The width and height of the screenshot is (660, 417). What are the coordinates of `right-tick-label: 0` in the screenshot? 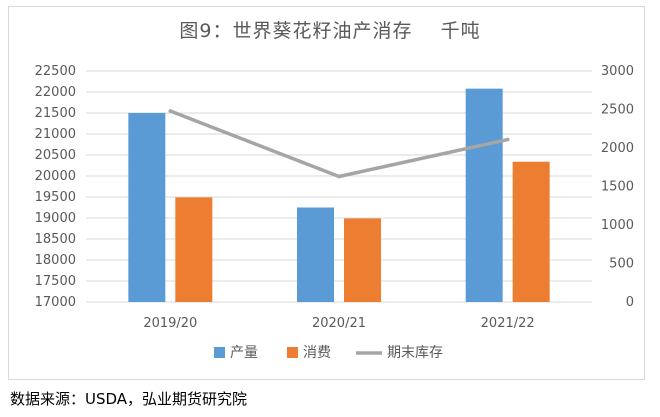 It's located at (630, 302).